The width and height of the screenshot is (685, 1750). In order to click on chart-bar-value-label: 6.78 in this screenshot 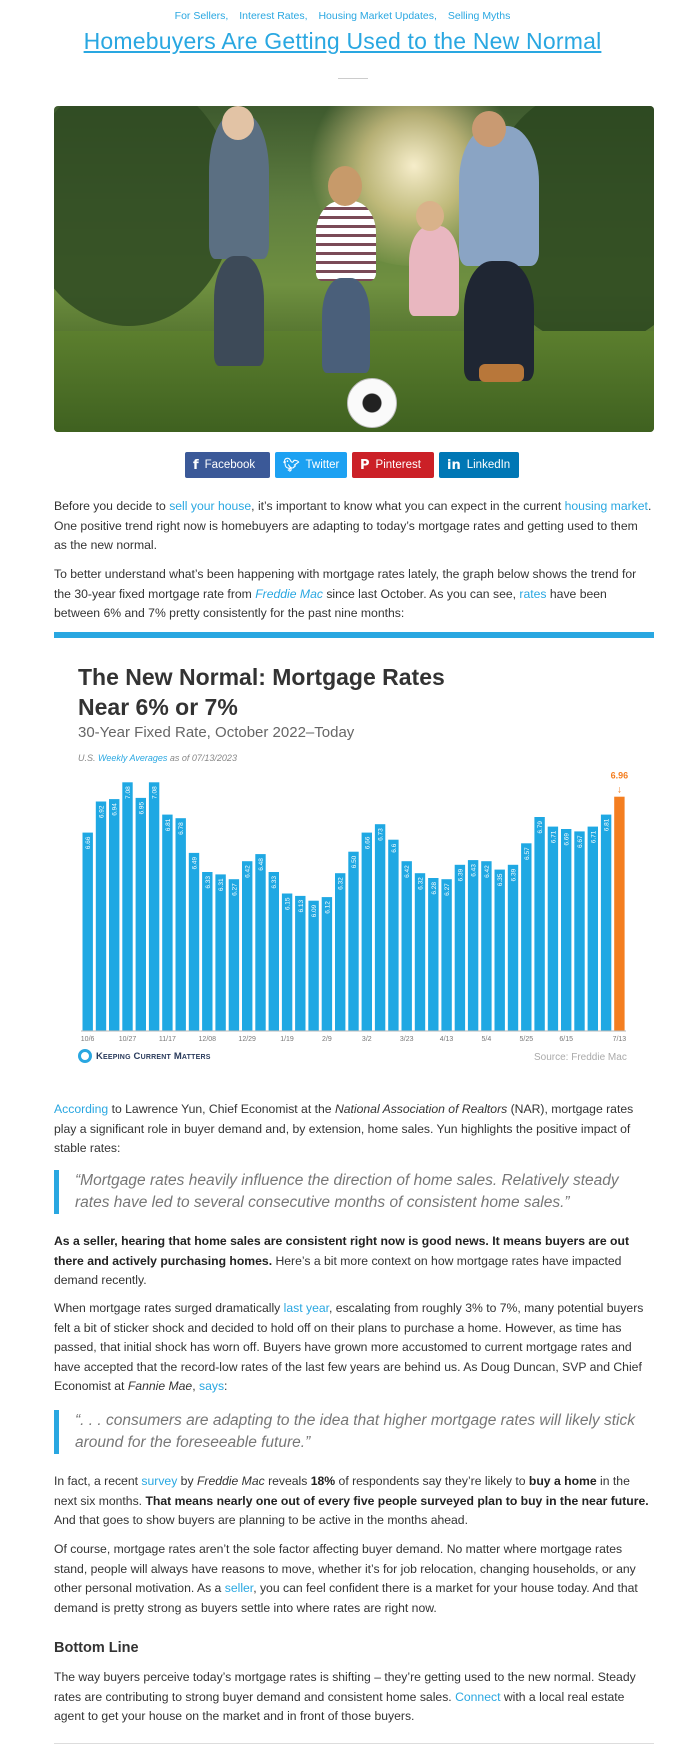, I will do `click(181, 828)`.